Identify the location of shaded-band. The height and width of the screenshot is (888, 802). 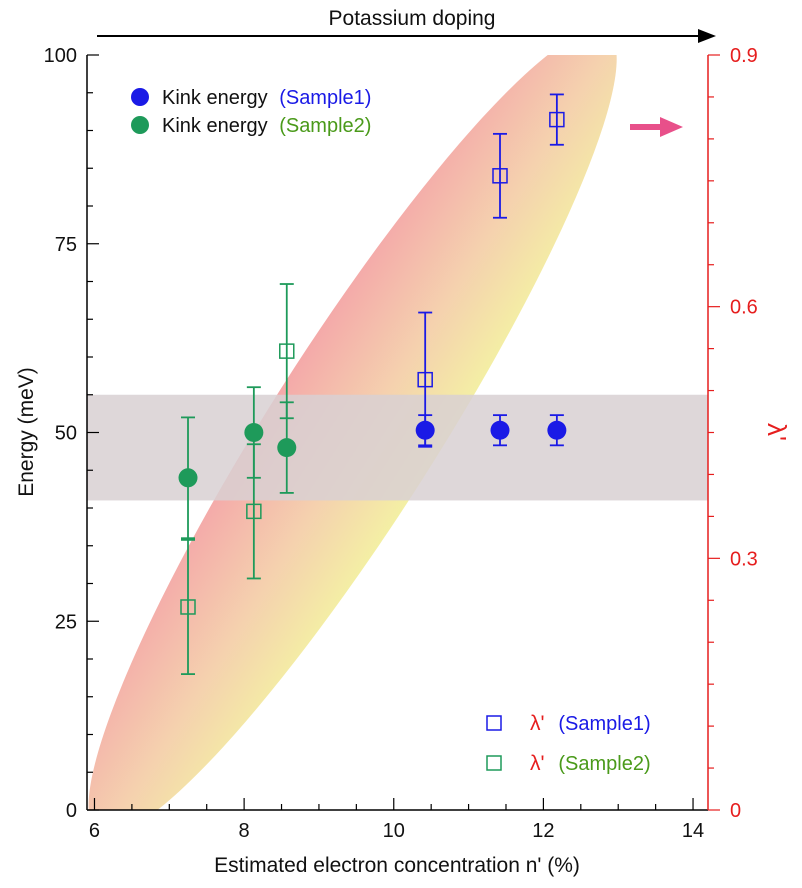
(397, 447).